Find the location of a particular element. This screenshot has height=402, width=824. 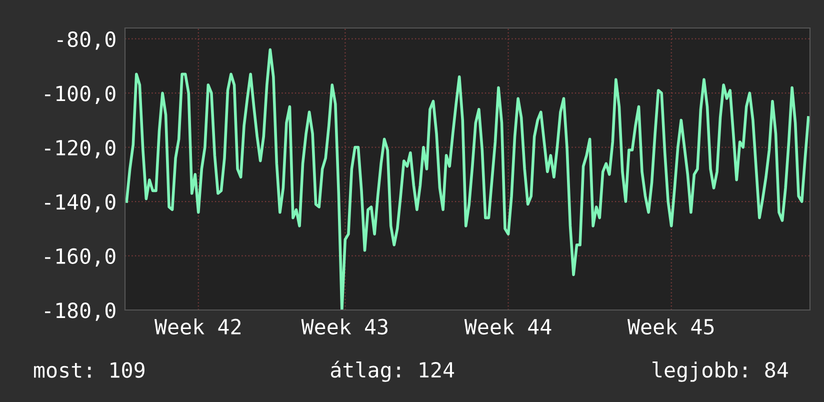

y-tick-label: -80,0 is located at coordinates (87, 40).